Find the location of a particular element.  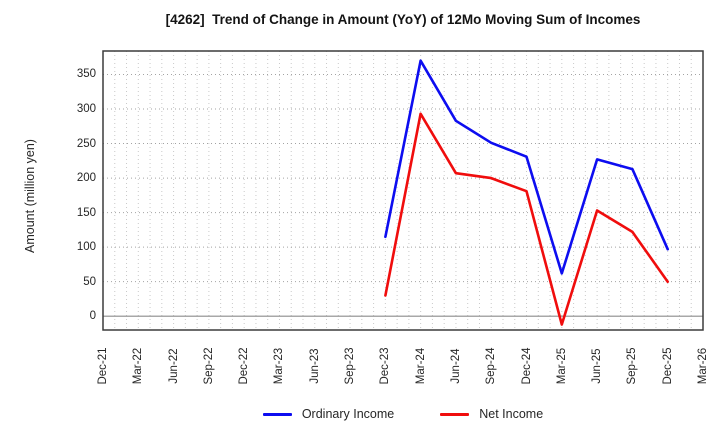

x-tick-label: Dec-23 is located at coordinates (385, 366).